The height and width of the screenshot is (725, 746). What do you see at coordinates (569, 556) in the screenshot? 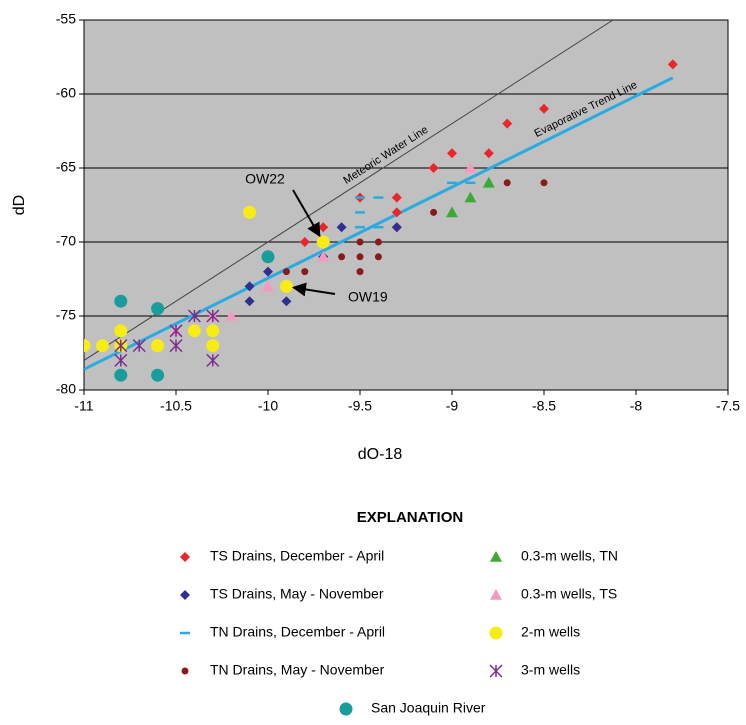
I see `legend-label: 0.3-m wells, TN` at bounding box center [569, 556].